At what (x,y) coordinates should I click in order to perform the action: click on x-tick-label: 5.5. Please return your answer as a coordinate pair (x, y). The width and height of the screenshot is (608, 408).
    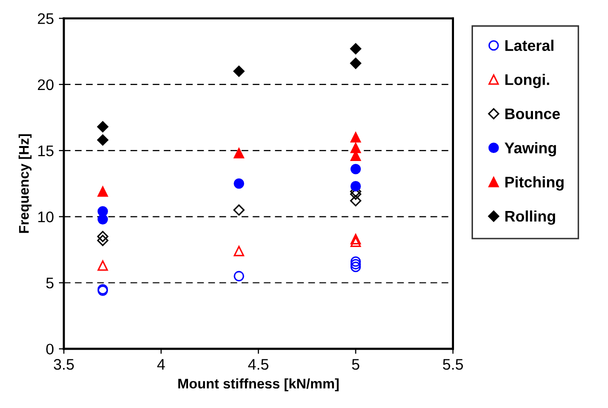
    Looking at the image, I should click on (452, 364).